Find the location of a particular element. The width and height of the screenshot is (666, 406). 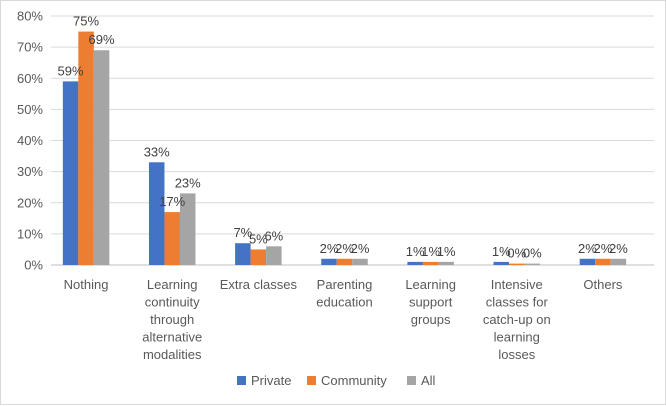

y-tick-label: 80% is located at coordinates (30, 16).